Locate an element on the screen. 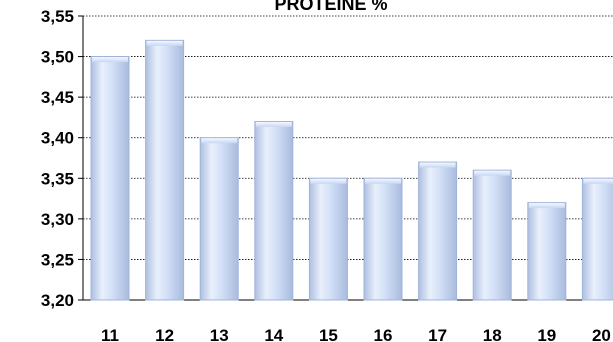  x-axis-labels: 11 12 13 14 15 16 17 18 19 20 is located at coordinates (356, 334).